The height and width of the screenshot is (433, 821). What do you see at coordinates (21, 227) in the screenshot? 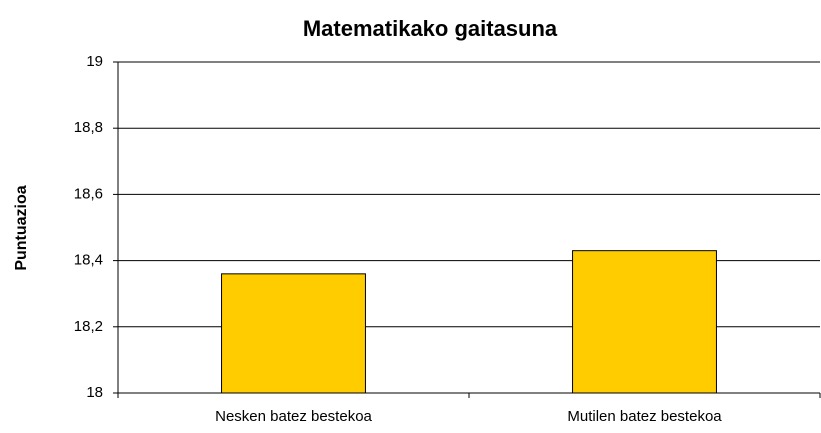
I see `y-axis-label: Puntuazioa` at bounding box center [21, 227].